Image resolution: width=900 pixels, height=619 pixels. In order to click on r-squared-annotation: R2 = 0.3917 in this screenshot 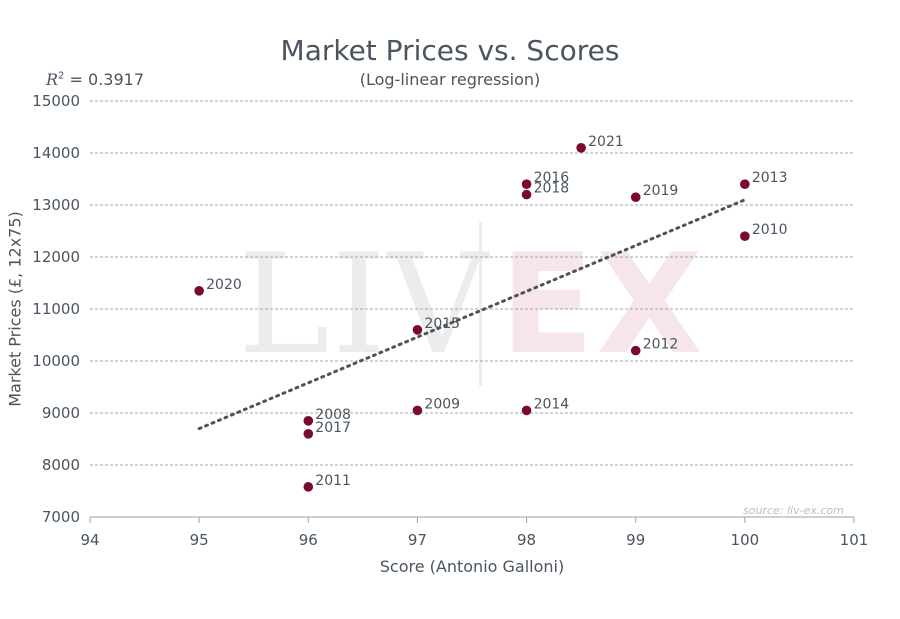, I will do `click(95, 79)`.